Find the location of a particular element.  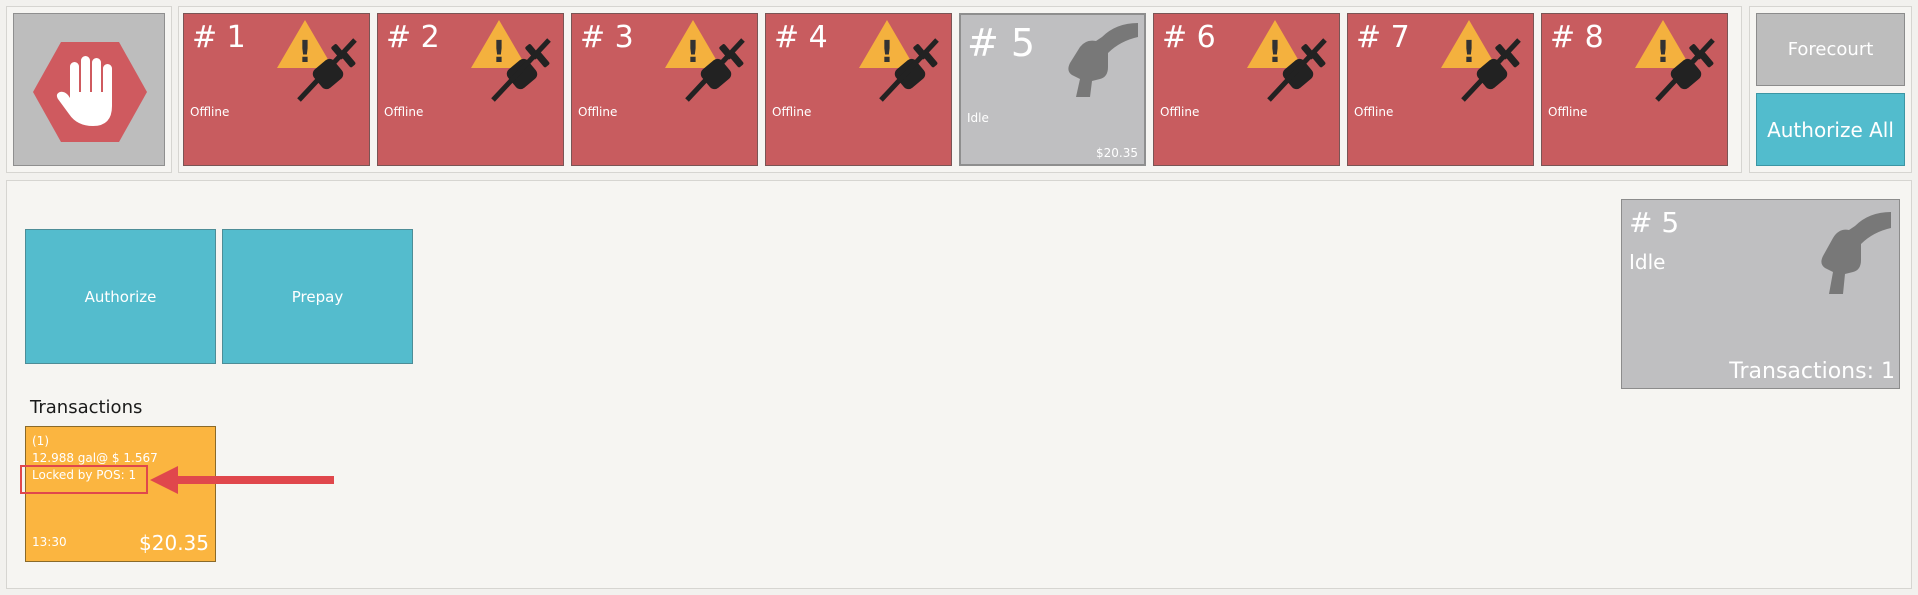

detail-transactions-count: Transactions: 1 is located at coordinates (1812, 371).